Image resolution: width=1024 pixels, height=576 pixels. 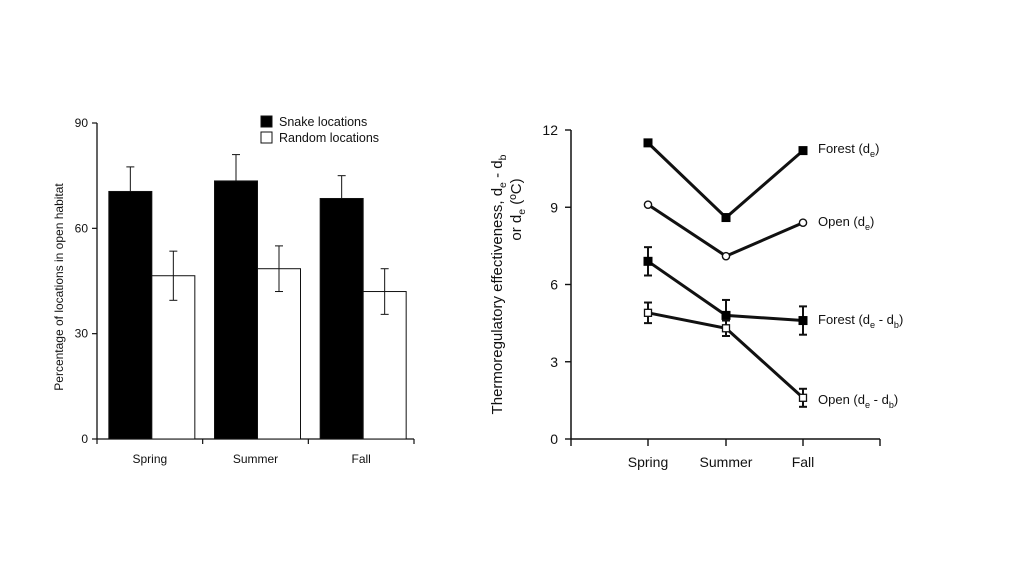 I want to click on series-label: Forest (de - db), so click(x=860, y=321).